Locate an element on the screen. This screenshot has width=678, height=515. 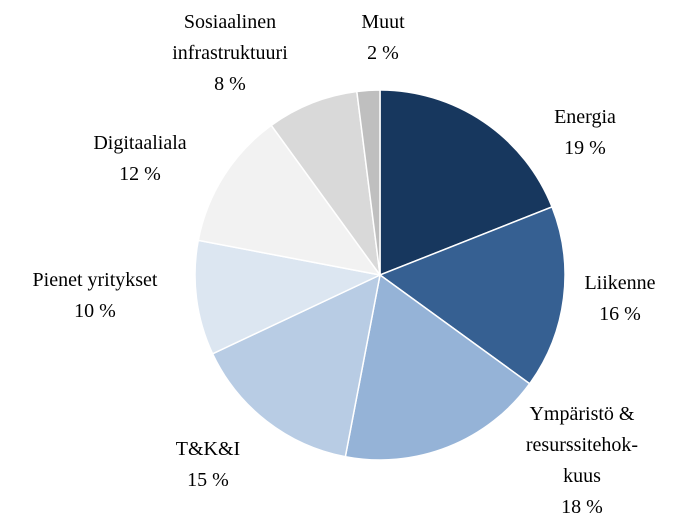
value-label: 18 % is located at coordinates (582, 505).